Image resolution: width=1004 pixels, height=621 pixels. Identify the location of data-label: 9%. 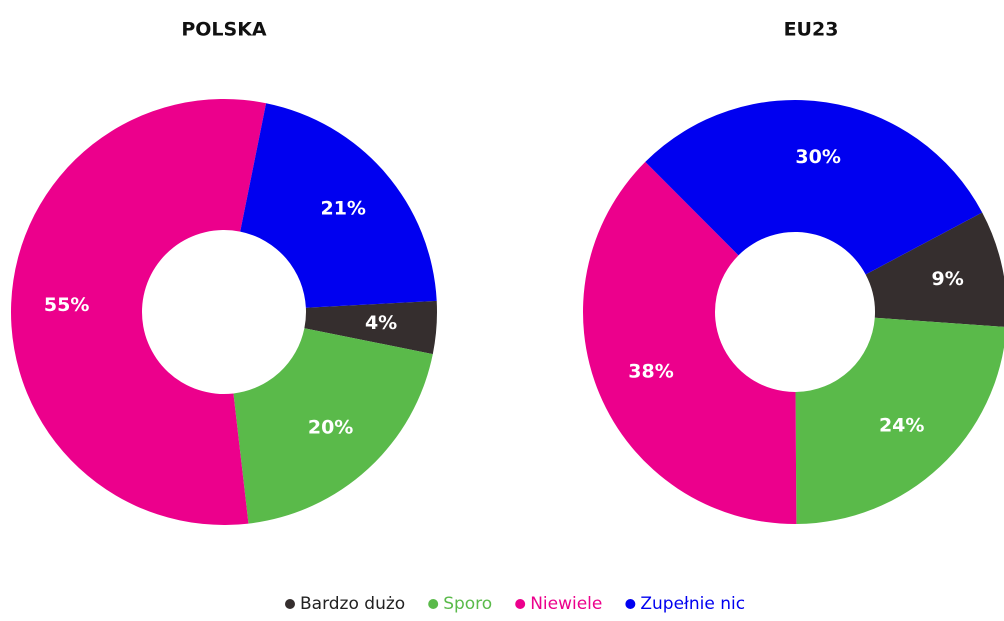
(947, 279).